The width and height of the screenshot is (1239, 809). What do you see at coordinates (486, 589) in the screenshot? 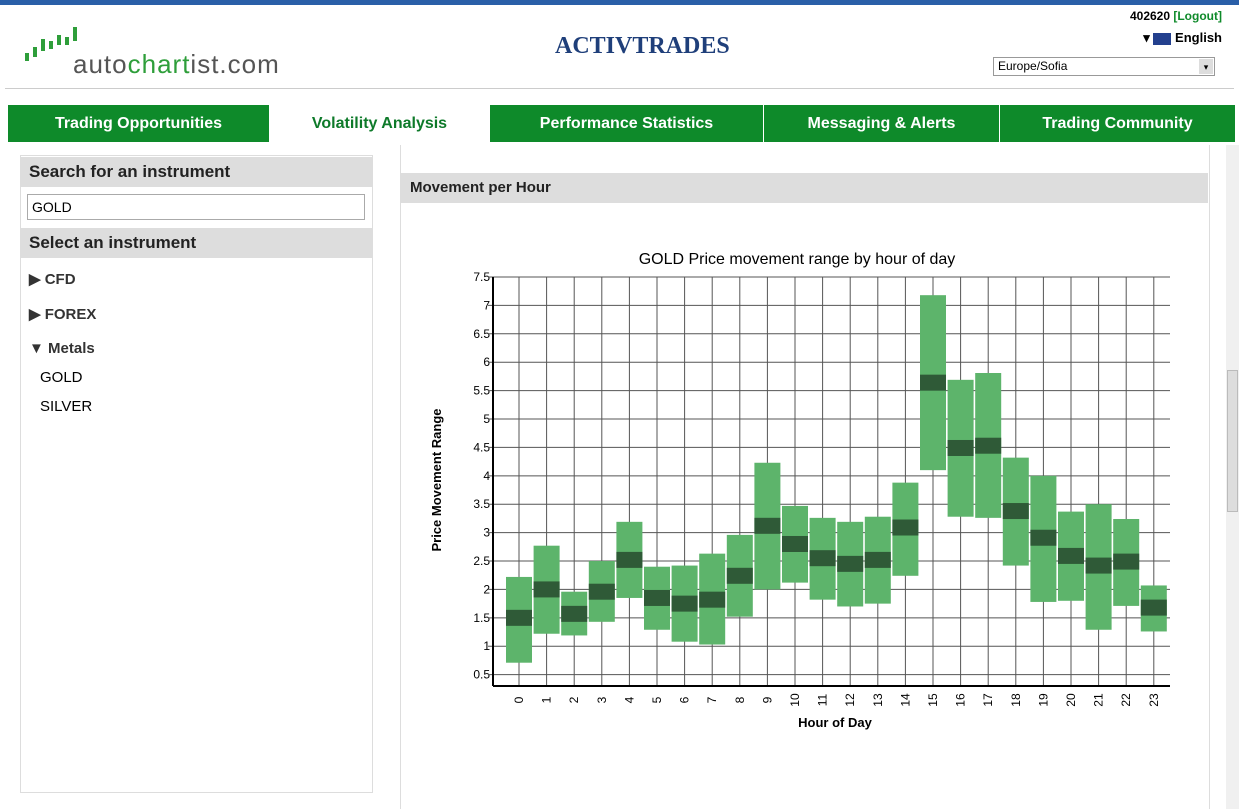
I see `y-tick-label: 2` at bounding box center [486, 589].